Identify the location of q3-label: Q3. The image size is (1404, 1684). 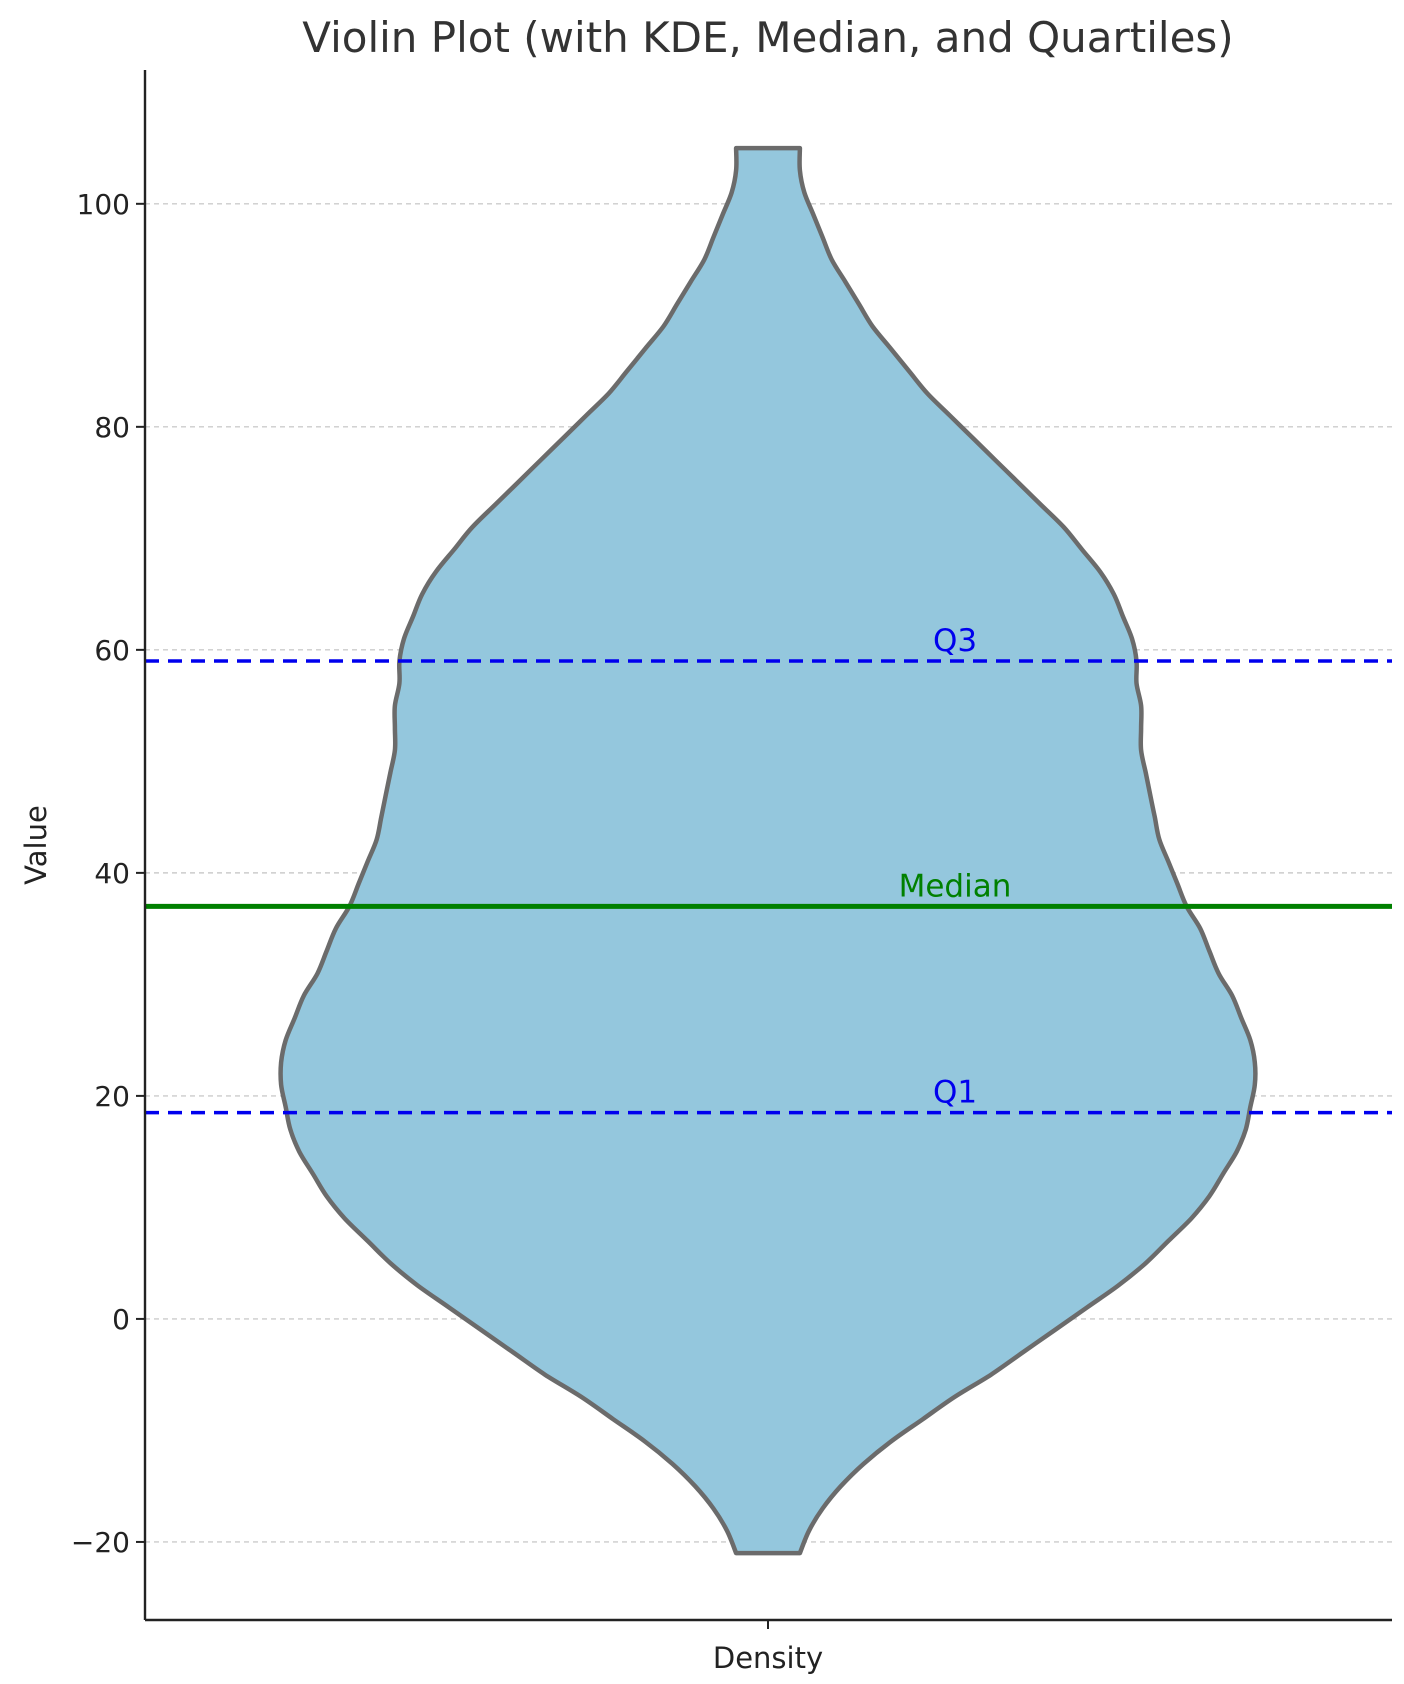
(955, 641).